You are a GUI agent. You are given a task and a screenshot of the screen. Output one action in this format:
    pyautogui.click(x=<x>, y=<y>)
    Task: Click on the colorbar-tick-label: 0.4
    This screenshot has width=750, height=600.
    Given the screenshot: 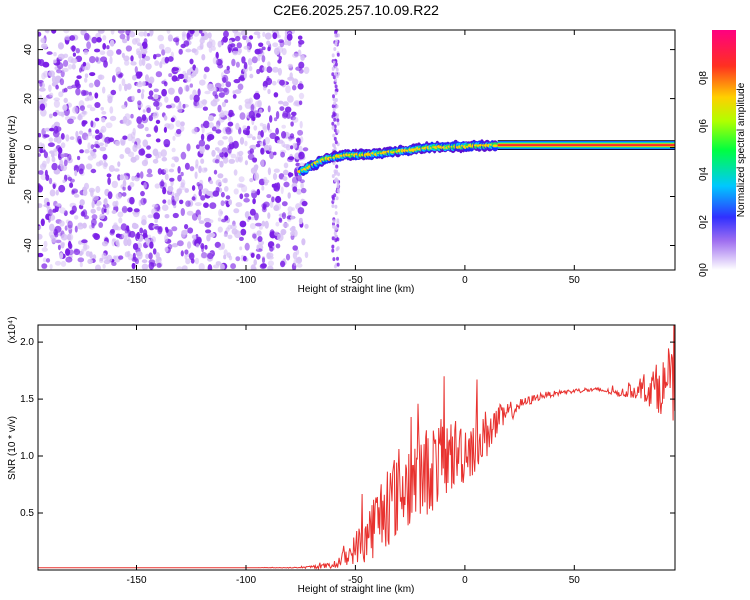 What is the action you would take?
    pyautogui.click(x=703, y=174)
    